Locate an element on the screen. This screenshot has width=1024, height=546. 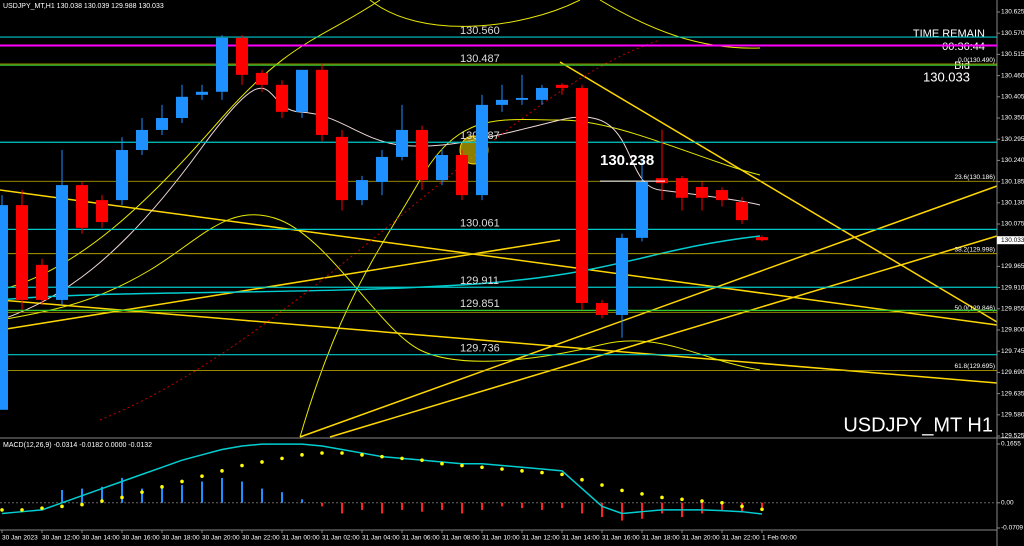
y-tick-label: 130.570 is located at coordinates (1012, 33).